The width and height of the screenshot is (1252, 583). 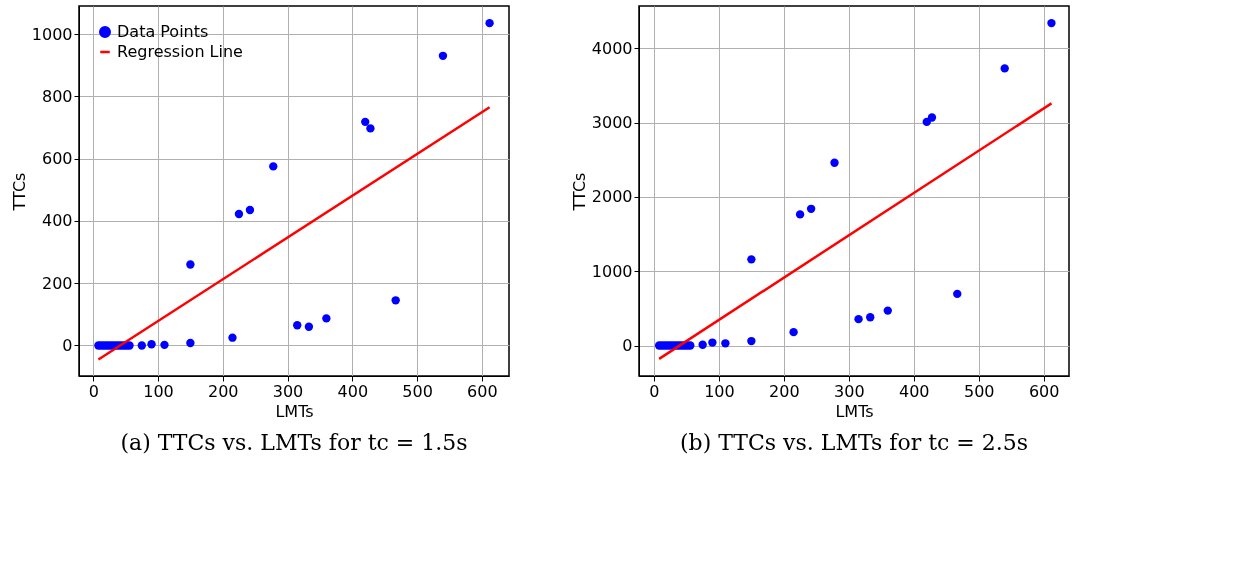 I want to click on y-tick-label: 600, so click(x=57, y=159).